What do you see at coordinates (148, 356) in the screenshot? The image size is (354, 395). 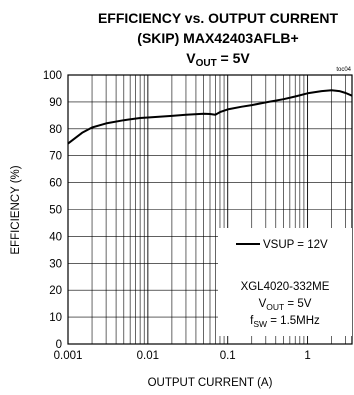 I see `x-tick-label: 0.01` at bounding box center [148, 356].